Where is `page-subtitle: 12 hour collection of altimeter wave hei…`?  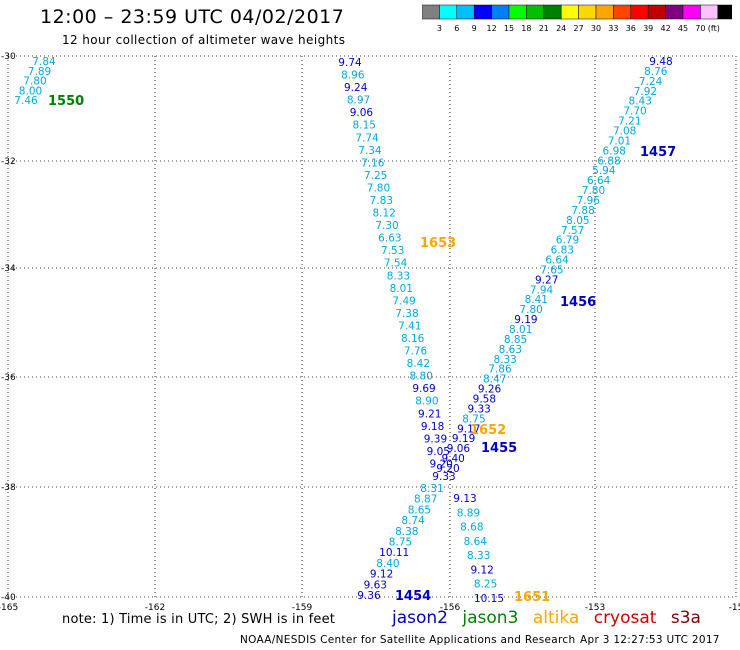
page-subtitle: 12 hour collection of altimeter wave hei… is located at coordinates (204, 40).